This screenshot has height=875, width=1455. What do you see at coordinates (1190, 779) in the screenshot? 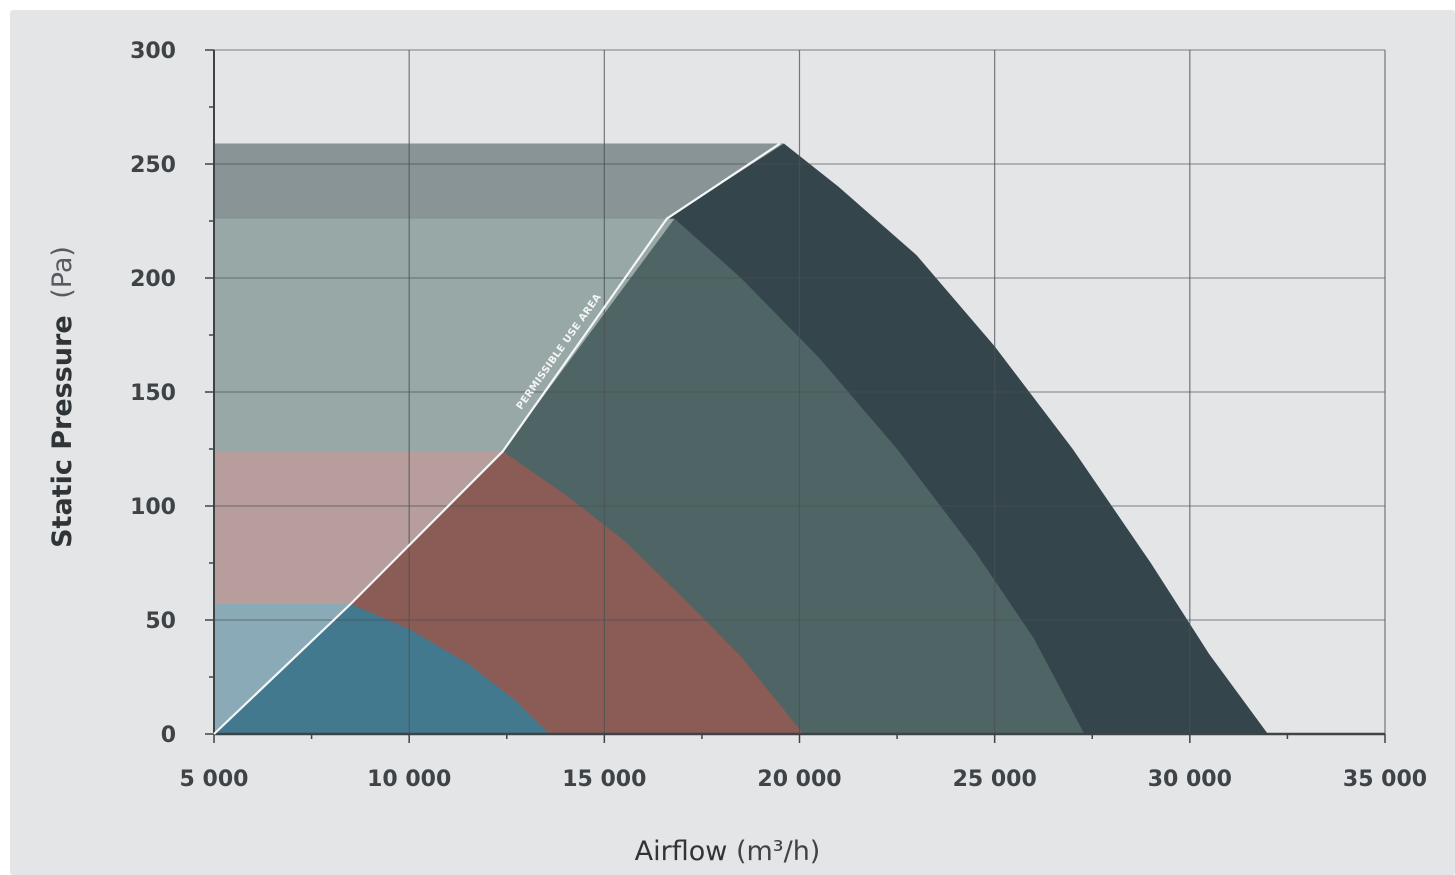
I see `x-tick-label: 30 000` at bounding box center [1190, 779].